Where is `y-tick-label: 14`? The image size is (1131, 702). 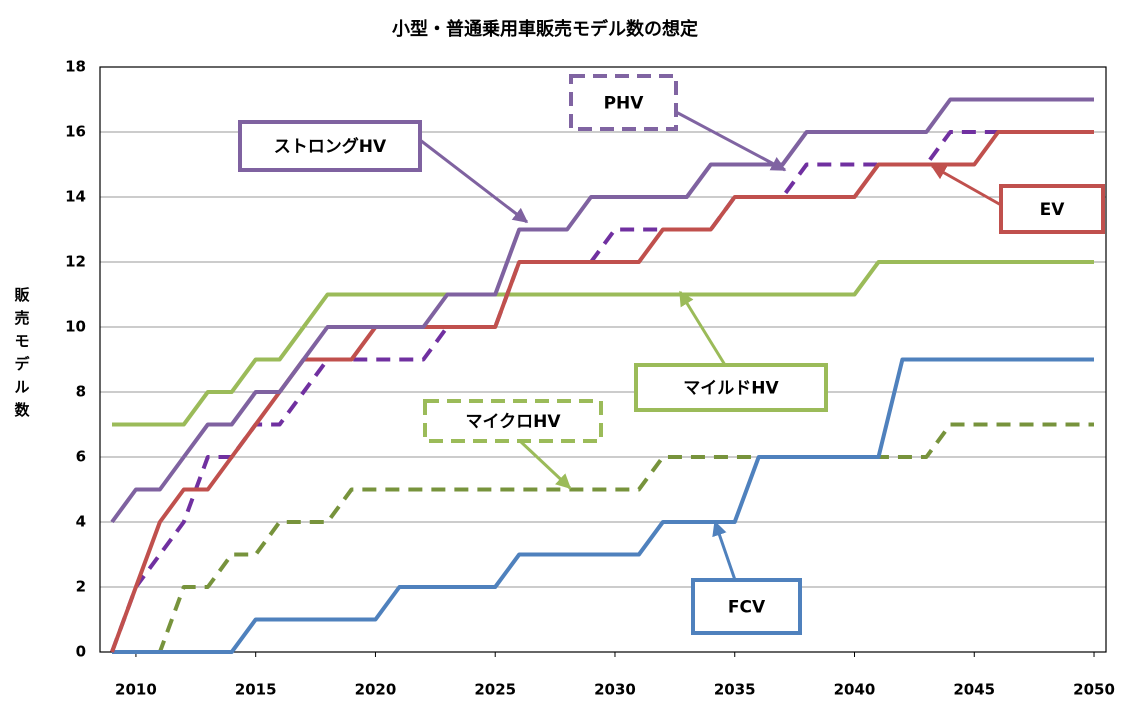 y-tick-label: 14 is located at coordinates (75, 197).